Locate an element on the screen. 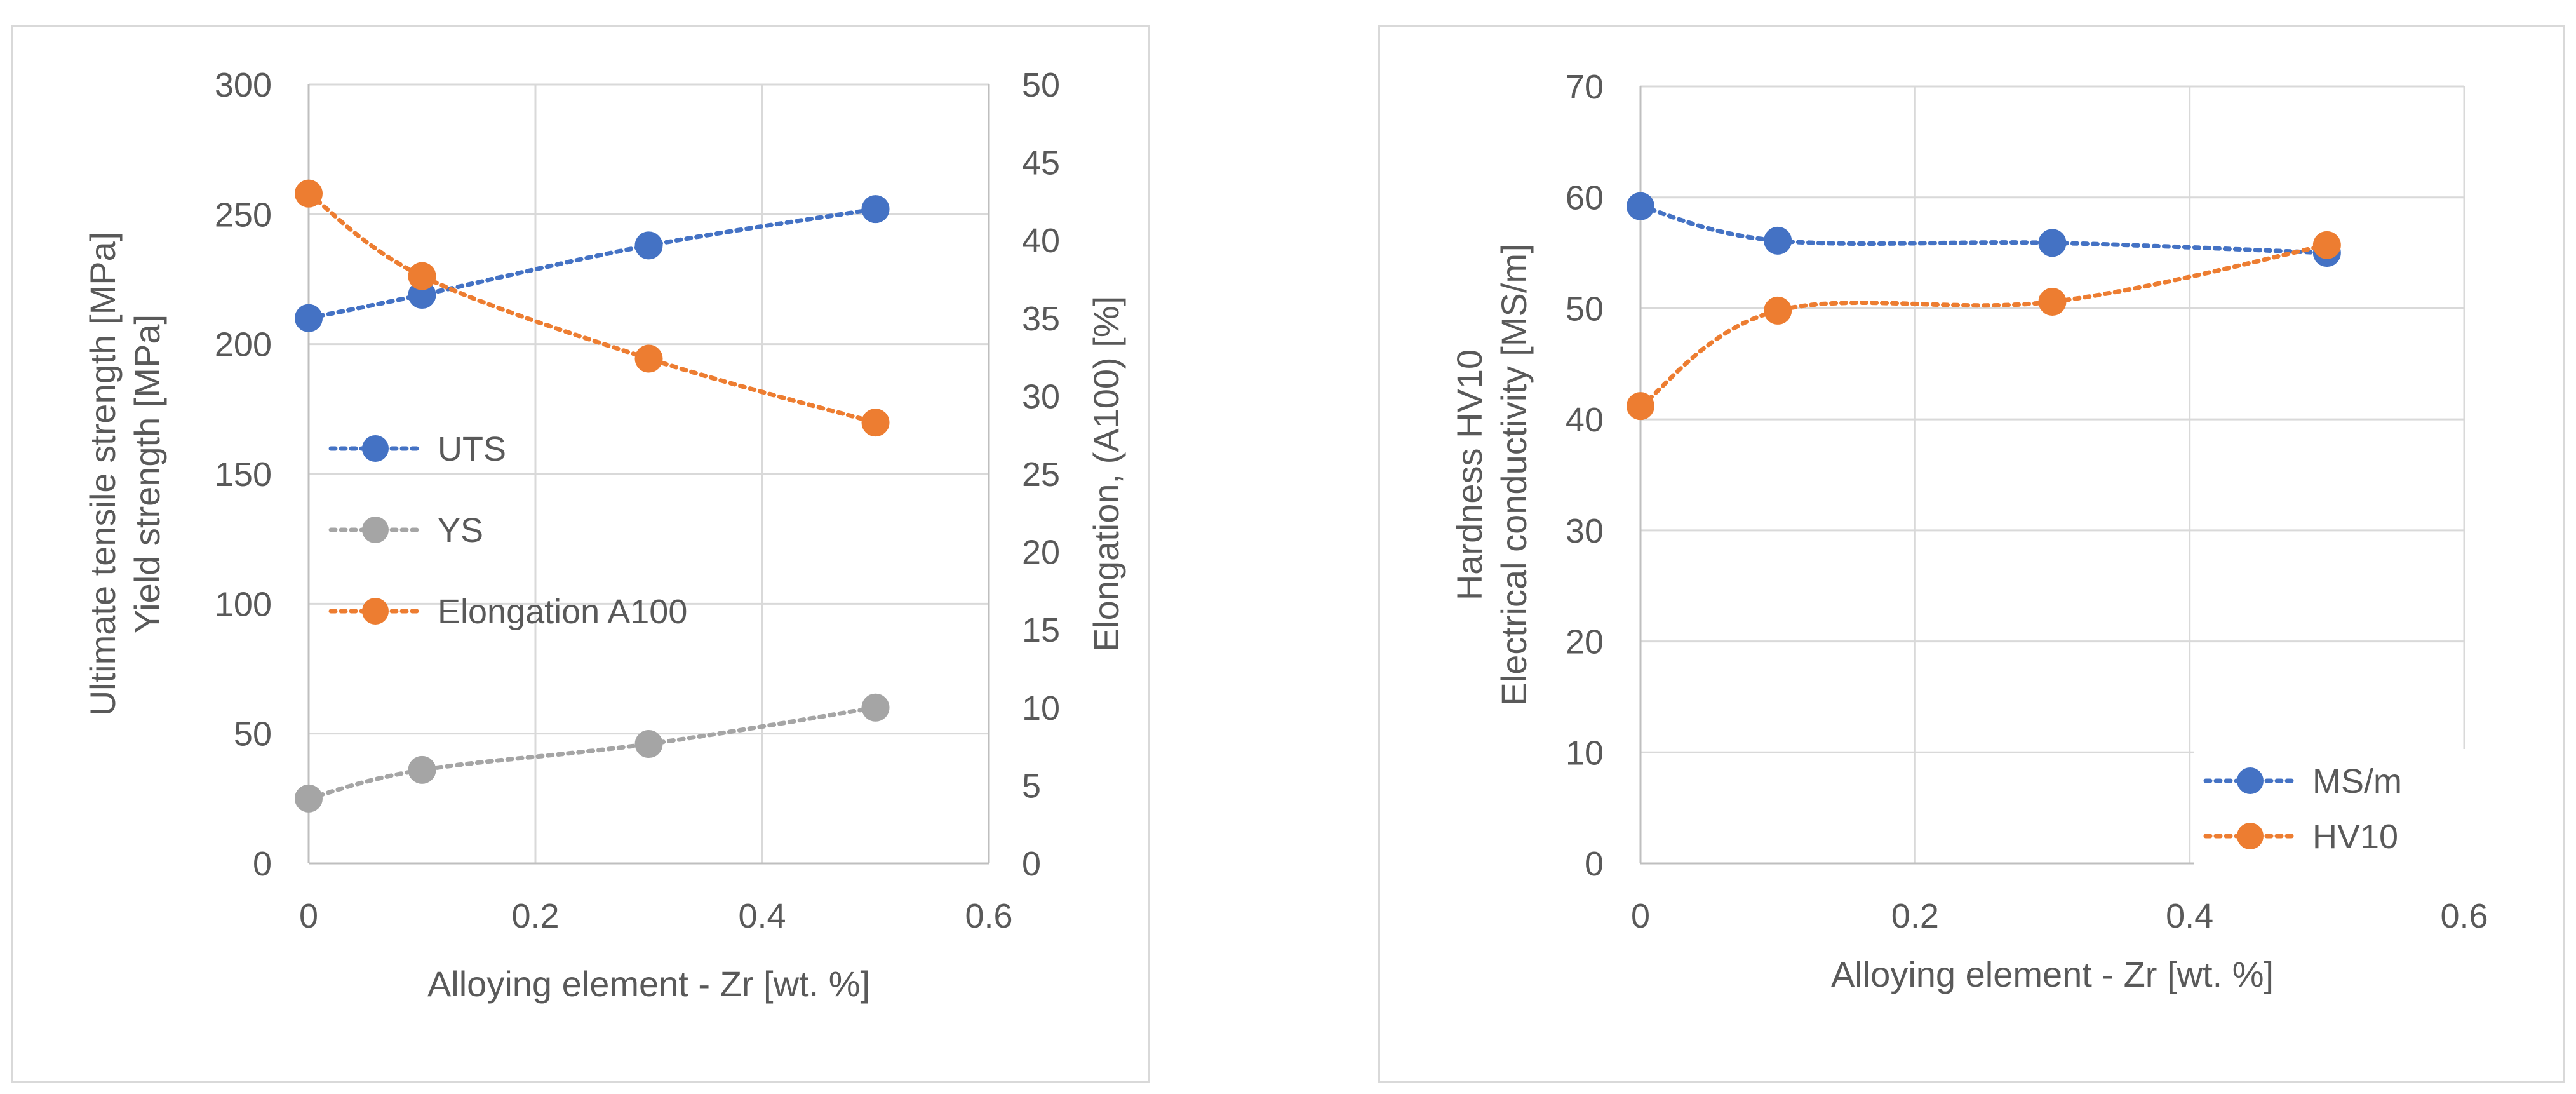 This screenshot has width=2576, height=1094. legend-label-YS: YS is located at coordinates (460, 530).